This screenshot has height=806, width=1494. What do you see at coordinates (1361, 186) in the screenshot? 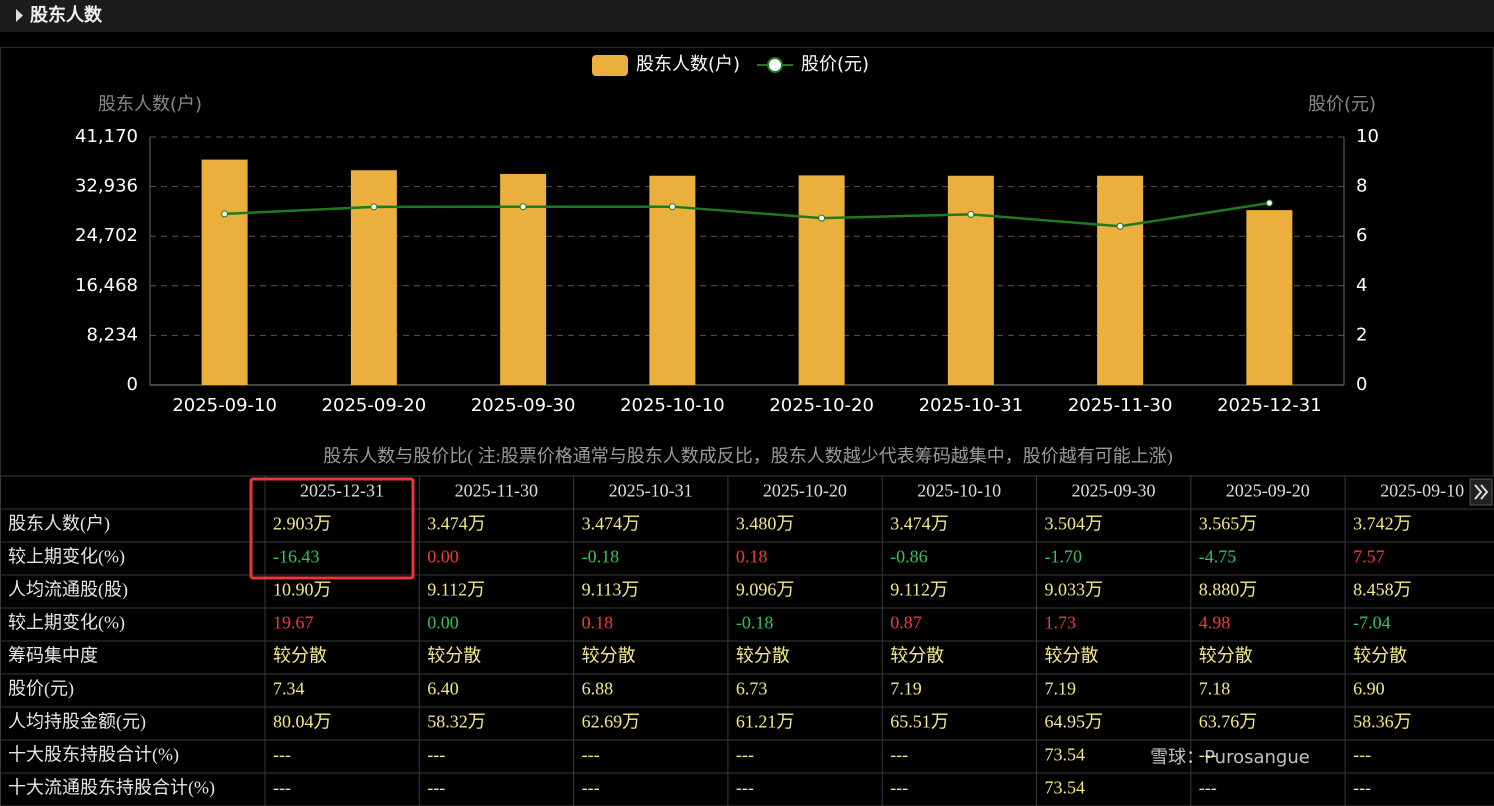
I see `y2-tick-label: 8` at bounding box center [1361, 186].